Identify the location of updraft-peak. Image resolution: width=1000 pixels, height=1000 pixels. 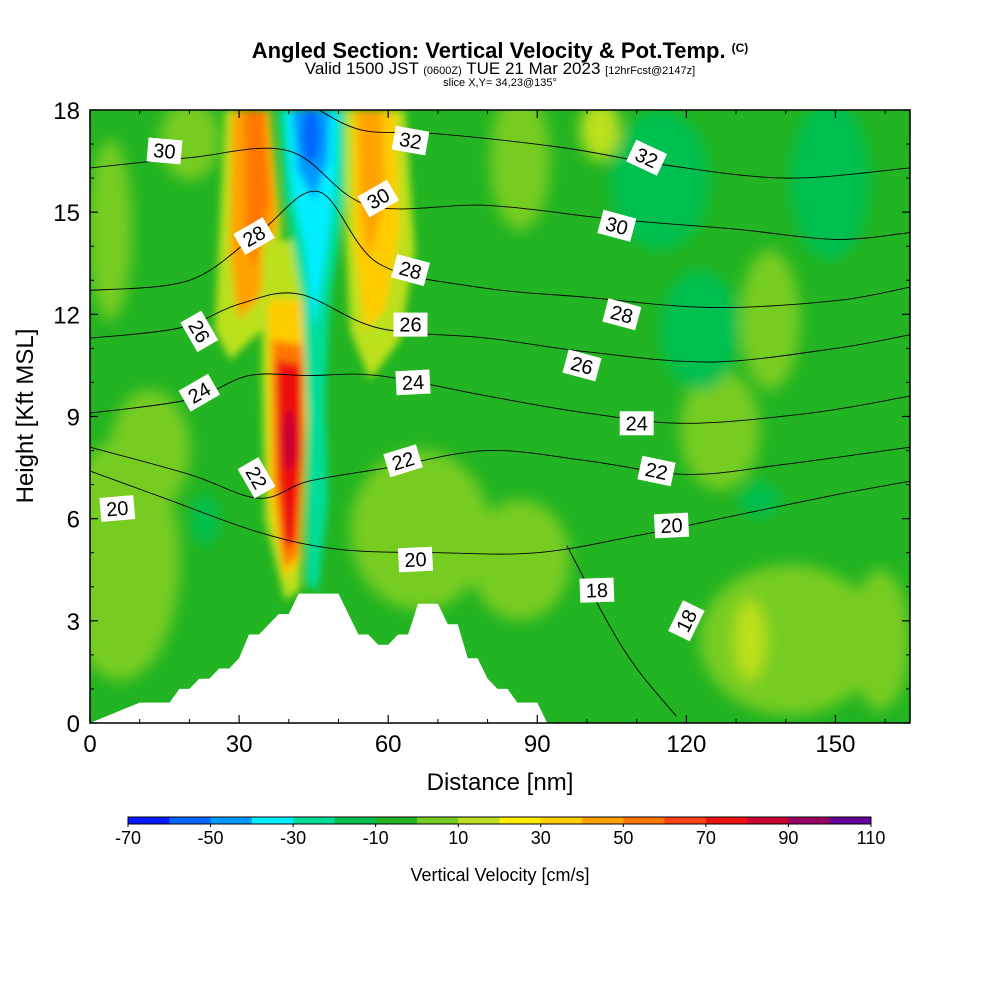
(289, 440).